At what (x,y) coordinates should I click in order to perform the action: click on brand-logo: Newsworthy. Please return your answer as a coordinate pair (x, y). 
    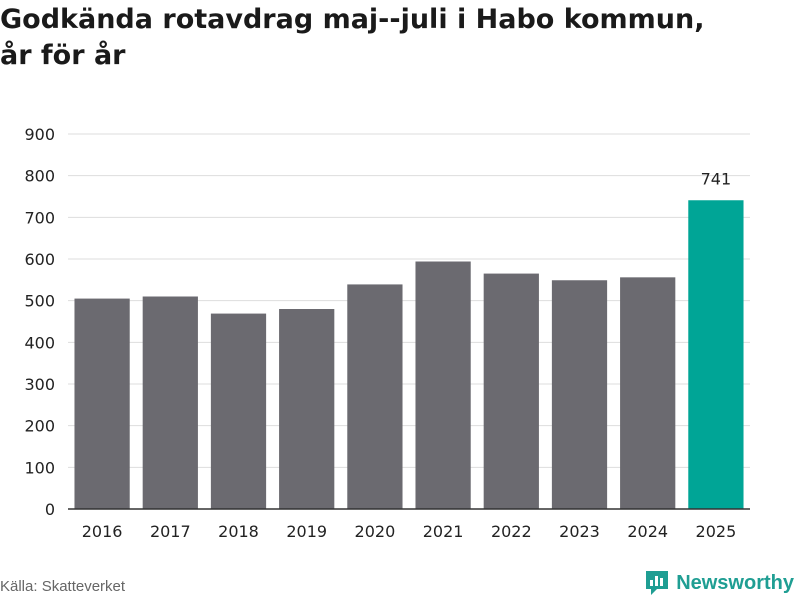
    Looking at the image, I should click on (719, 583).